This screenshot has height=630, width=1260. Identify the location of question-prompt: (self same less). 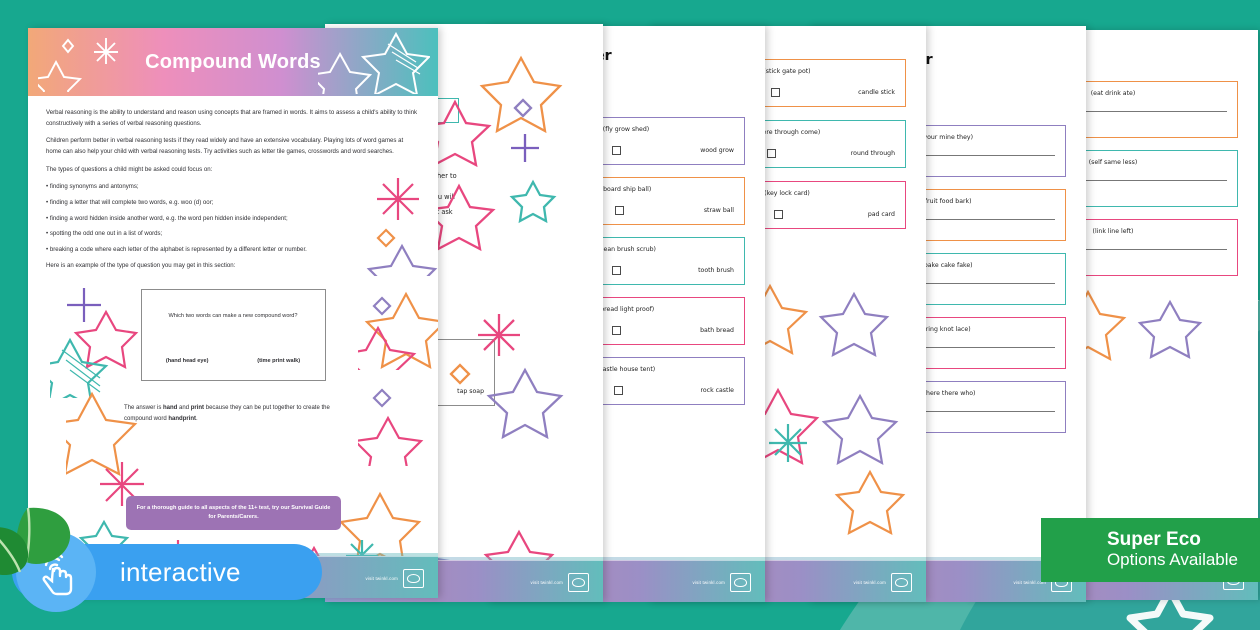
(1113, 162).